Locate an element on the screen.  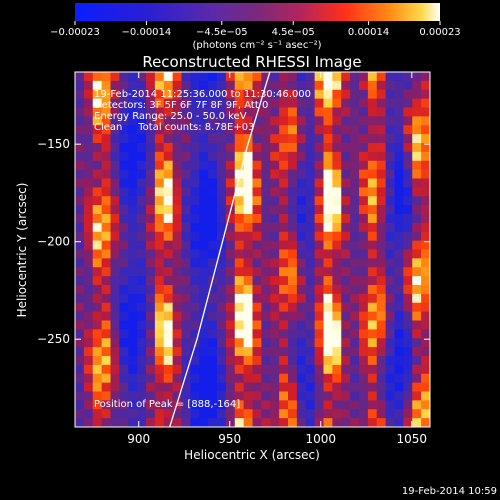
colorbar-tick-label: −0.00014 is located at coordinates (147, 32).